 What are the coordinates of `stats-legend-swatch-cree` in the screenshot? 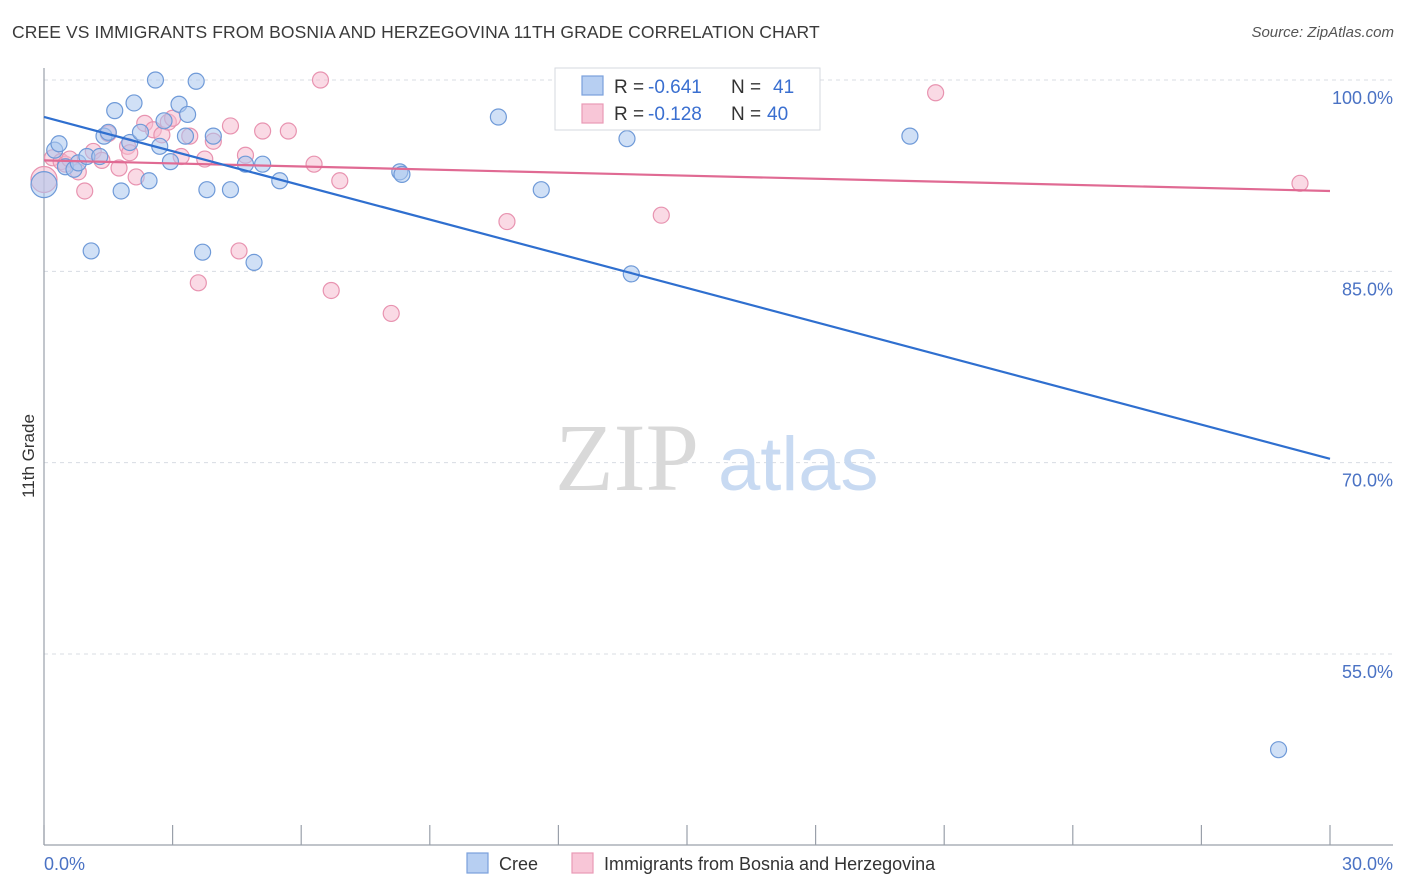 It's located at (592, 85).